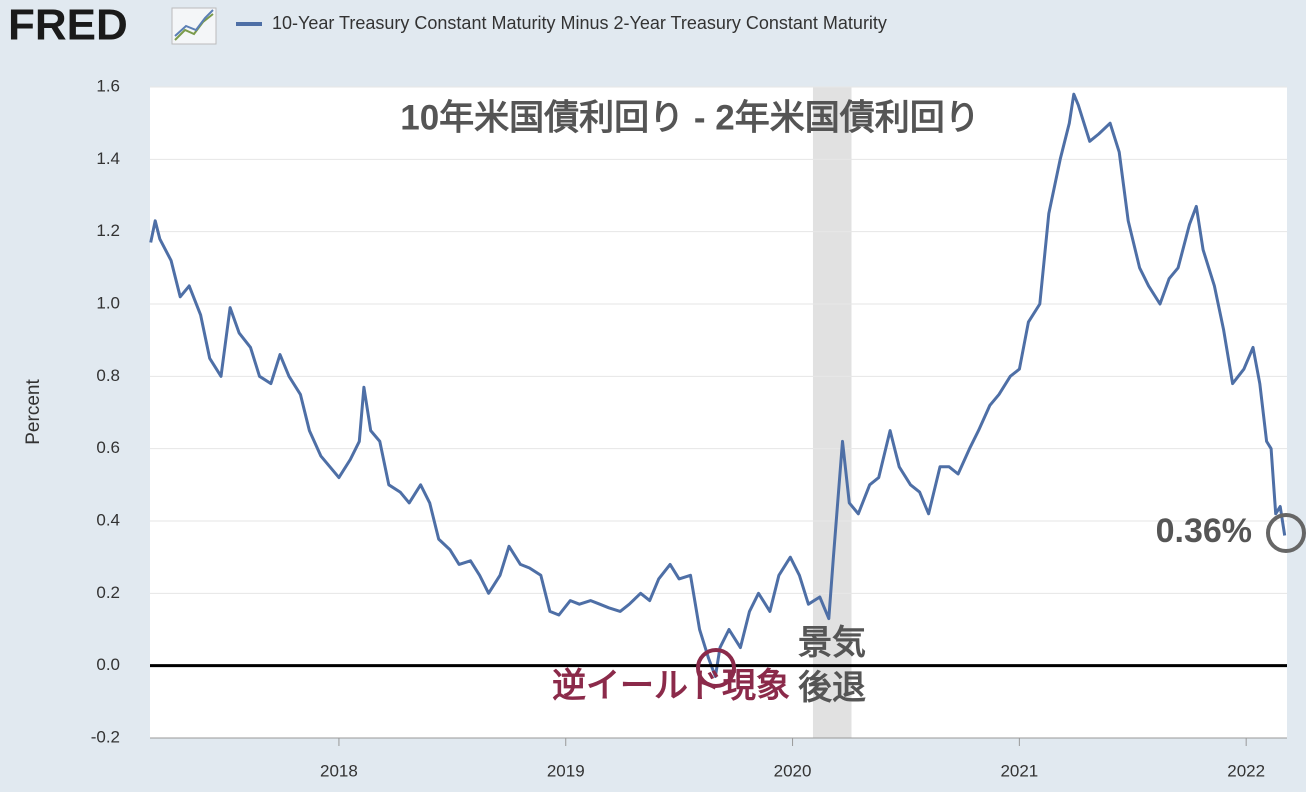 This screenshot has height=792, width=1306. I want to click on annotation: 後退, so click(832, 688).